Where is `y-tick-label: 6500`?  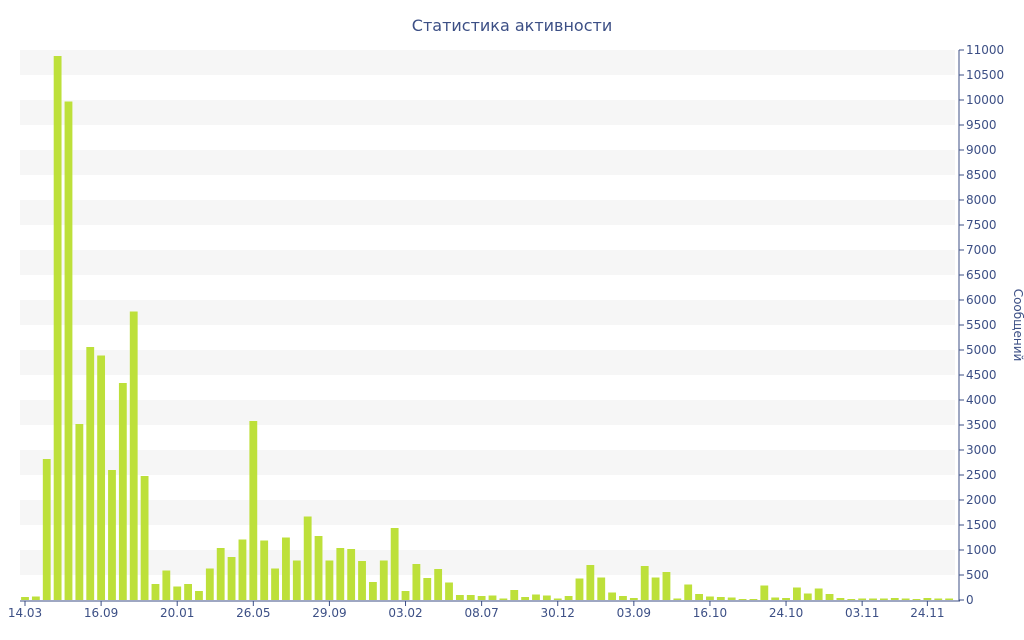
y-tick-label: 6500 is located at coordinates (981, 275).